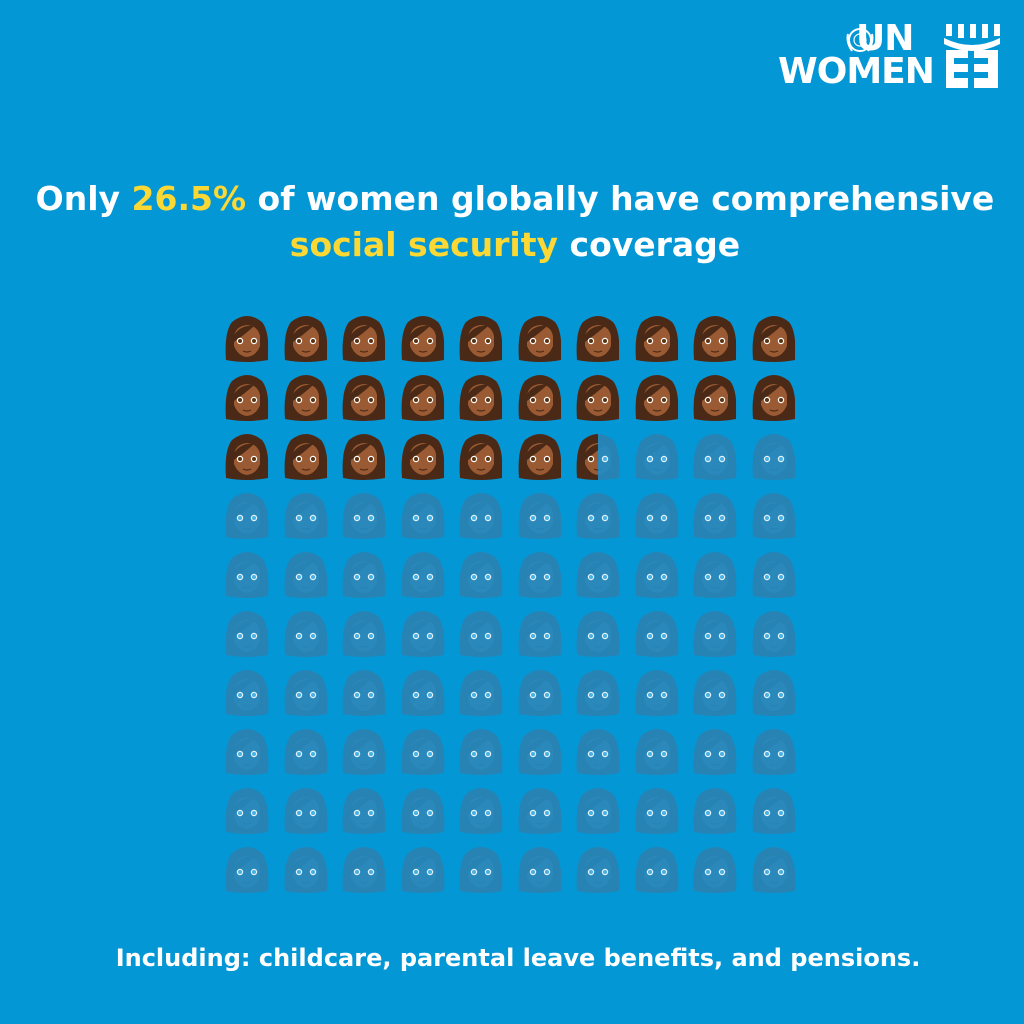 The width and height of the screenshot is (1024, 1024). I want to click on woman-icon-partial, so click(598, 457).